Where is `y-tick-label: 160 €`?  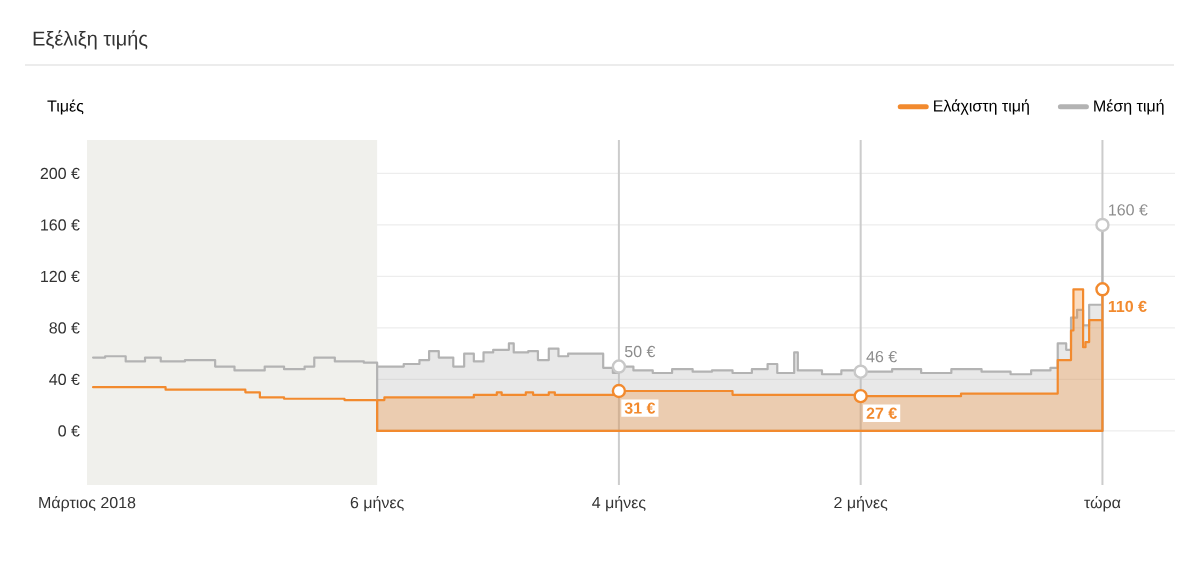
y-tick-label: 160 € is located at coordinates (60, 225).